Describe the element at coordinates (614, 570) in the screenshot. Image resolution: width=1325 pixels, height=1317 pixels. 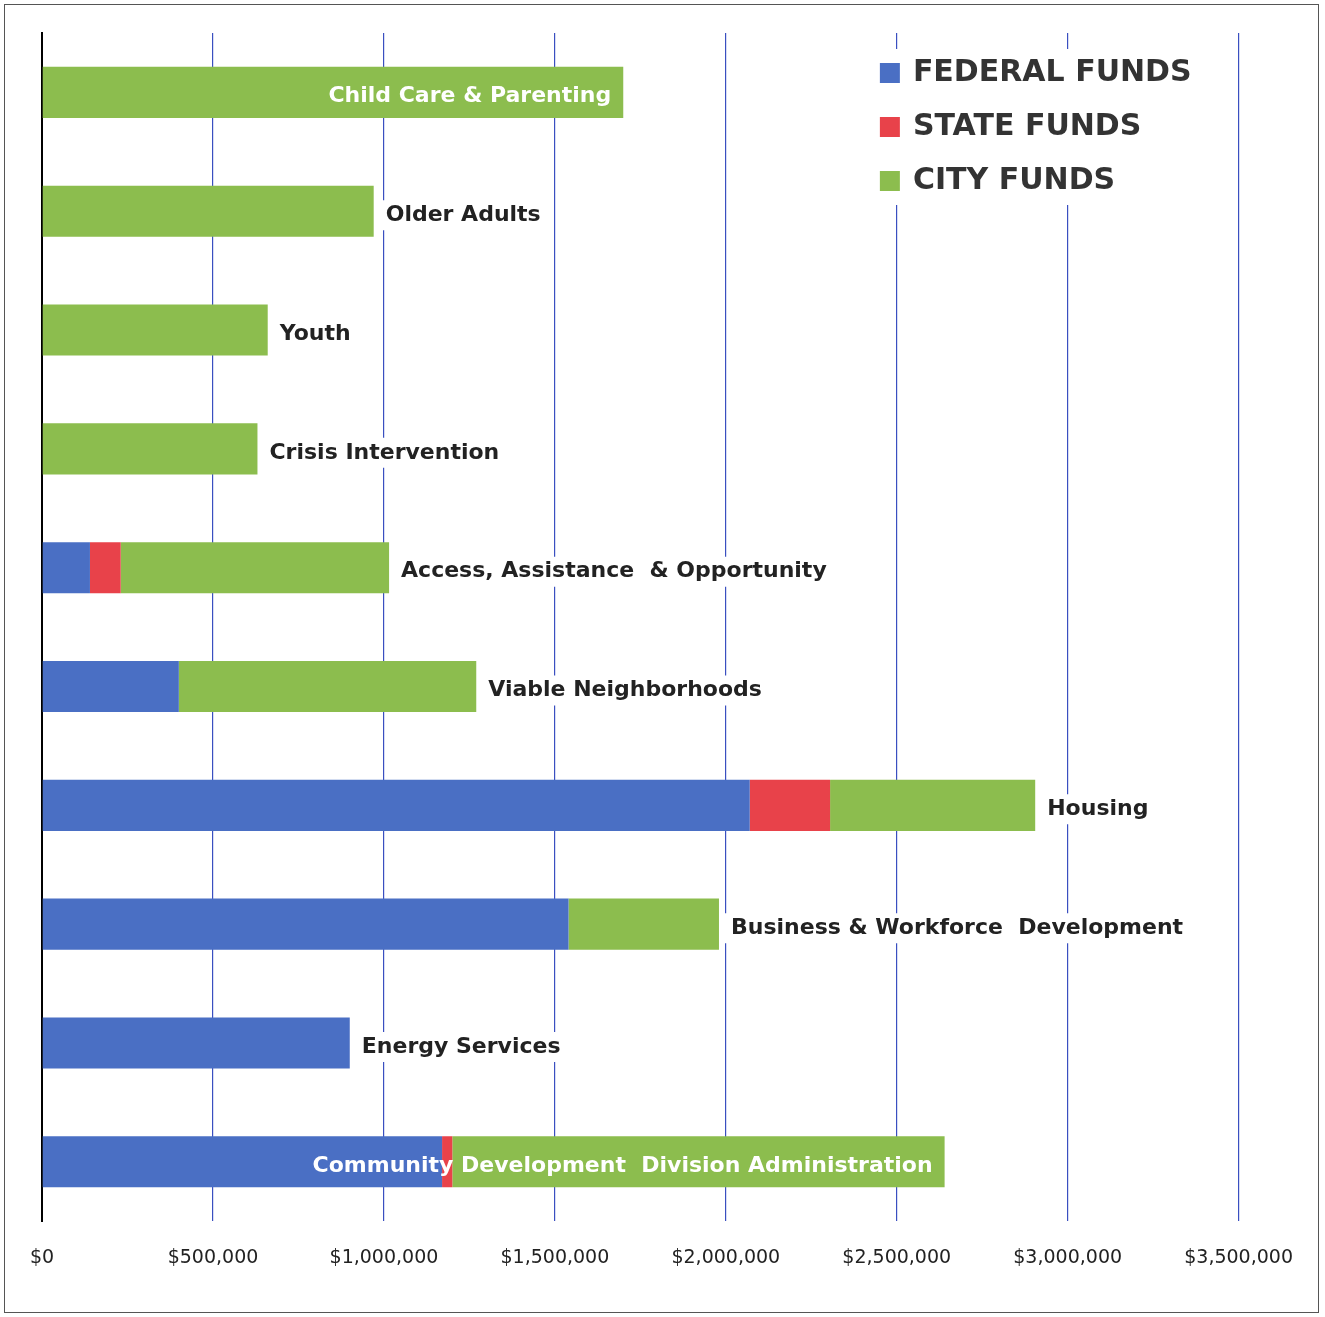
I see `y-tick-label: Access, Assistance & Opportunity` at that location.